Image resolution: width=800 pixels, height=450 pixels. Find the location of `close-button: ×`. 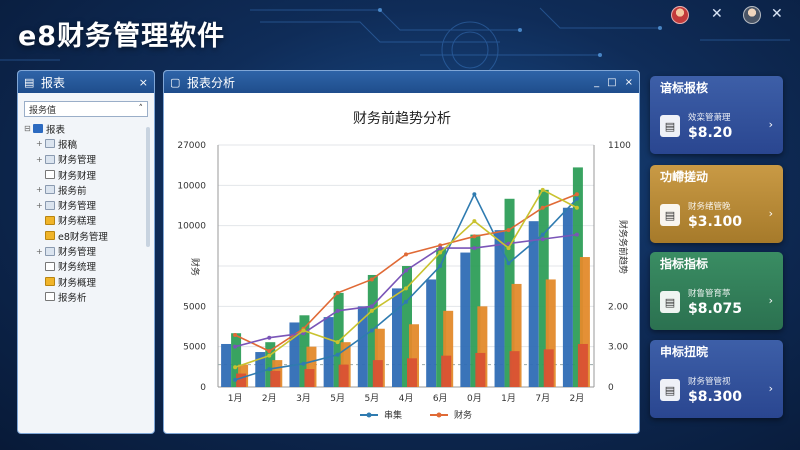

close-button: × is located at coordinates (628, 82).